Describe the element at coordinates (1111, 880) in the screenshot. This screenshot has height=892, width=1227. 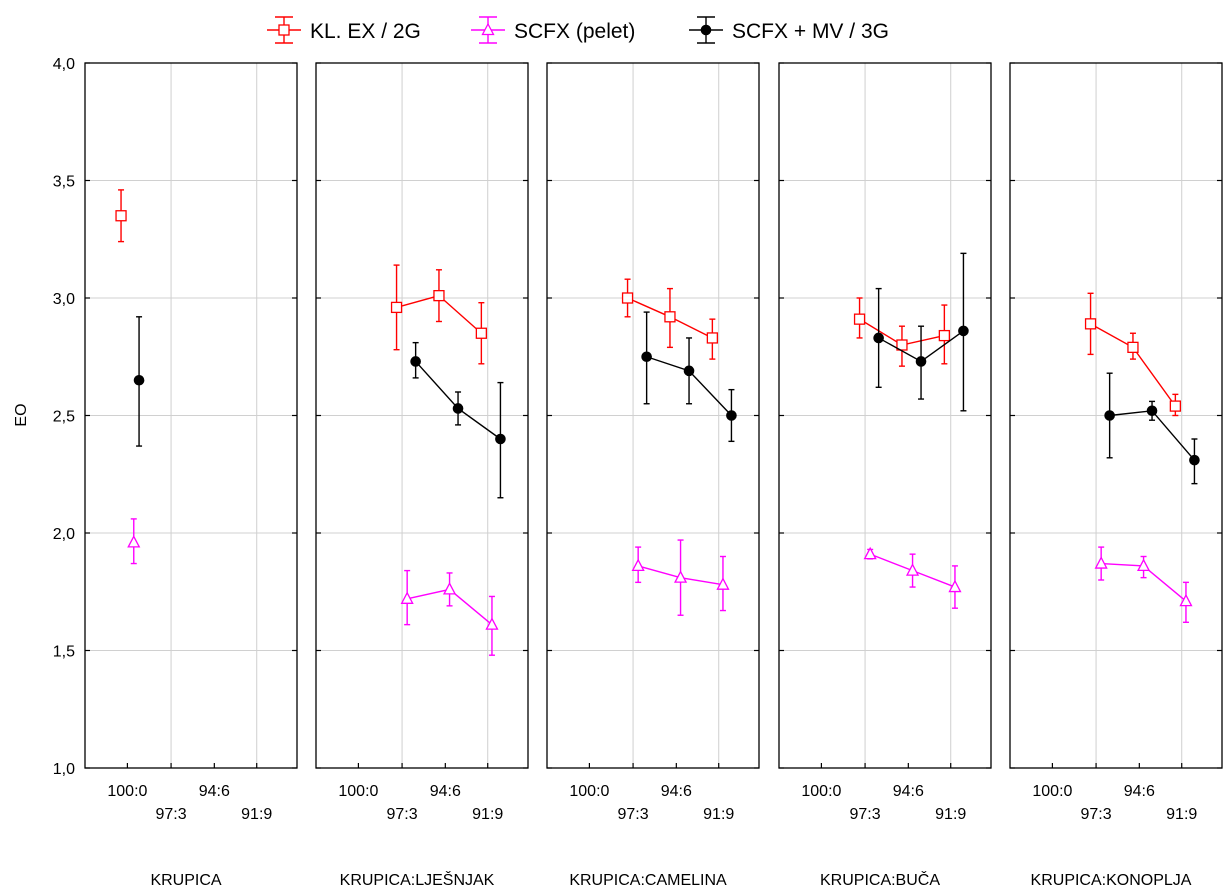
I see `panel-label: KRUPICA:KONOPLJA` at that location.